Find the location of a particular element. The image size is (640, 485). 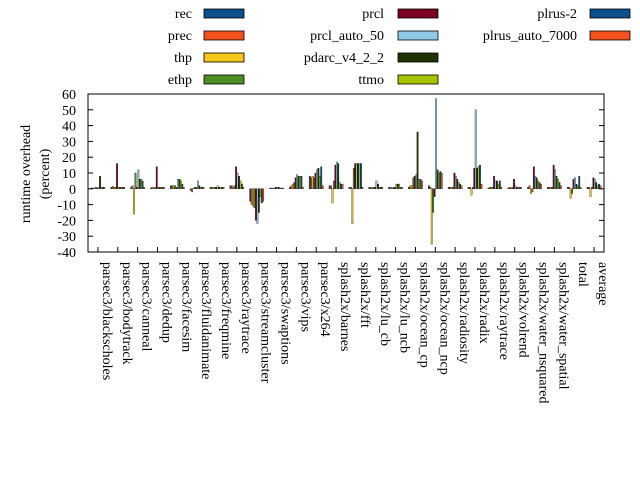

legend-label: ttmo is located at coordinates (371, 80).